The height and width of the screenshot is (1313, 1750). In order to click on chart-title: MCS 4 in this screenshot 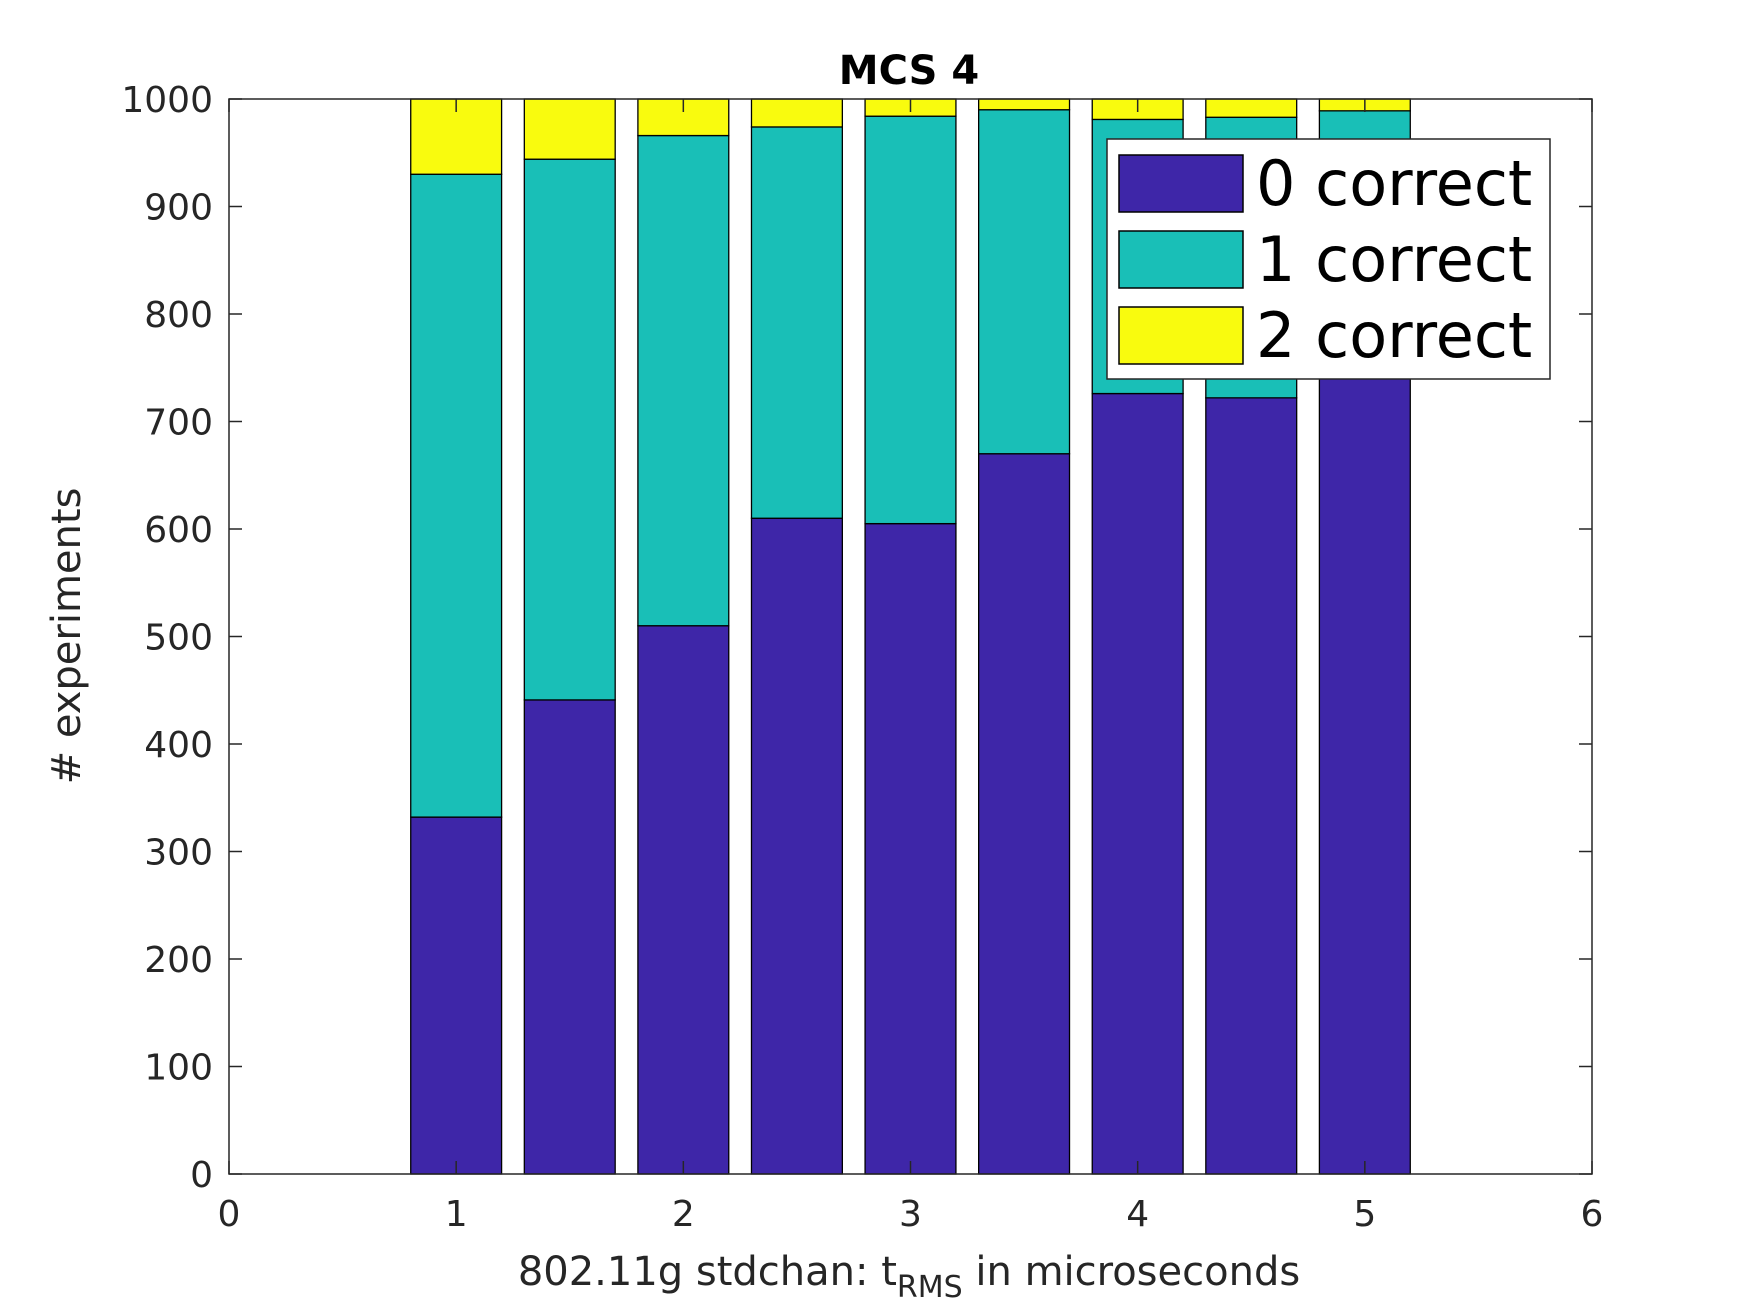, I will do `click(909, 71)`.